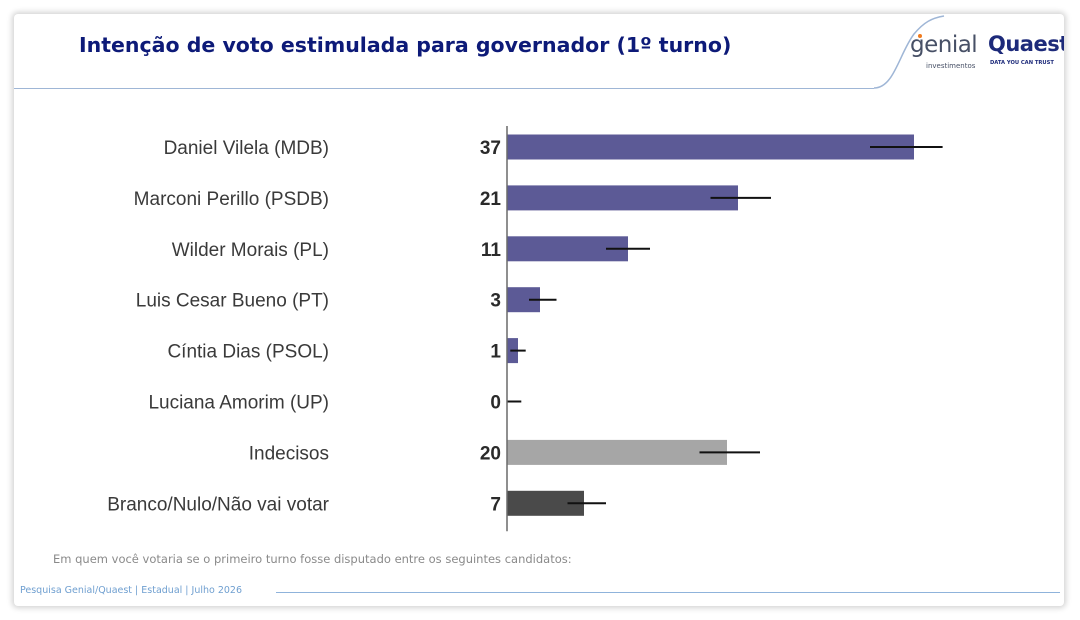 Image resolution: width=1080 pixels, height=620 pixels. I want to click on category-label: Indecisos, so click(289, 453).